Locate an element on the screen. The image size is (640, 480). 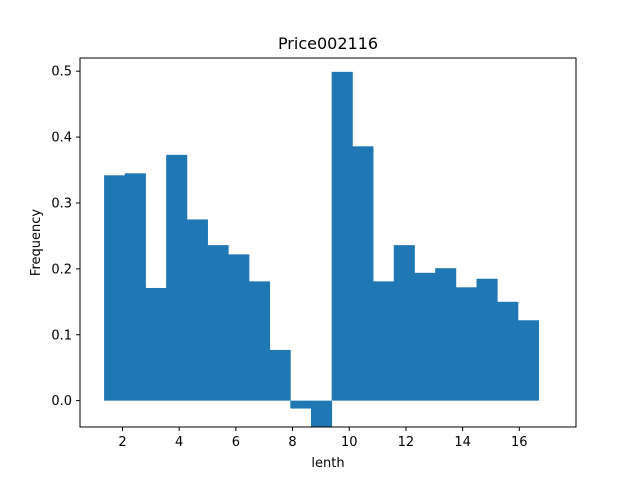
x-tick-label: 8 is located at coordinates (292, 442).